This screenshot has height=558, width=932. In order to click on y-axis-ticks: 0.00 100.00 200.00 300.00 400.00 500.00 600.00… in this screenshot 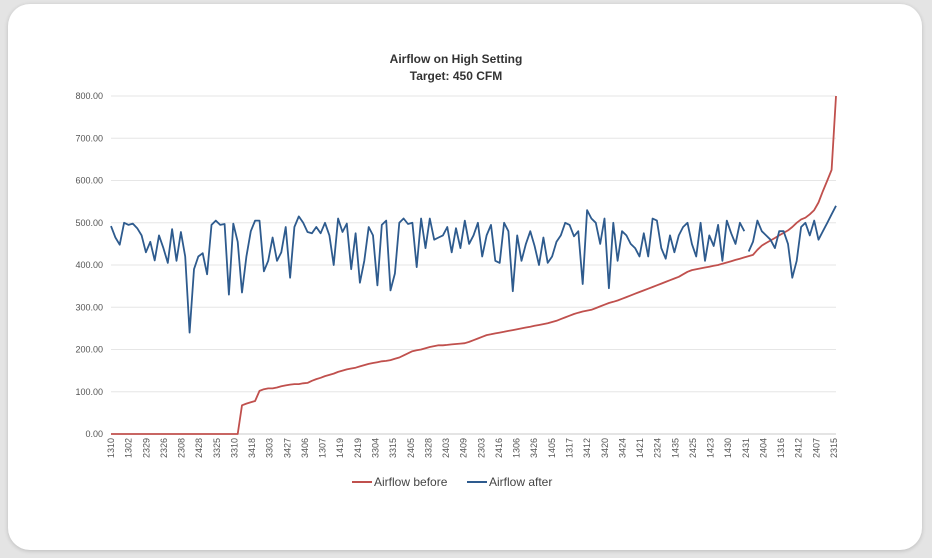, I will do `click(89, 265)`.